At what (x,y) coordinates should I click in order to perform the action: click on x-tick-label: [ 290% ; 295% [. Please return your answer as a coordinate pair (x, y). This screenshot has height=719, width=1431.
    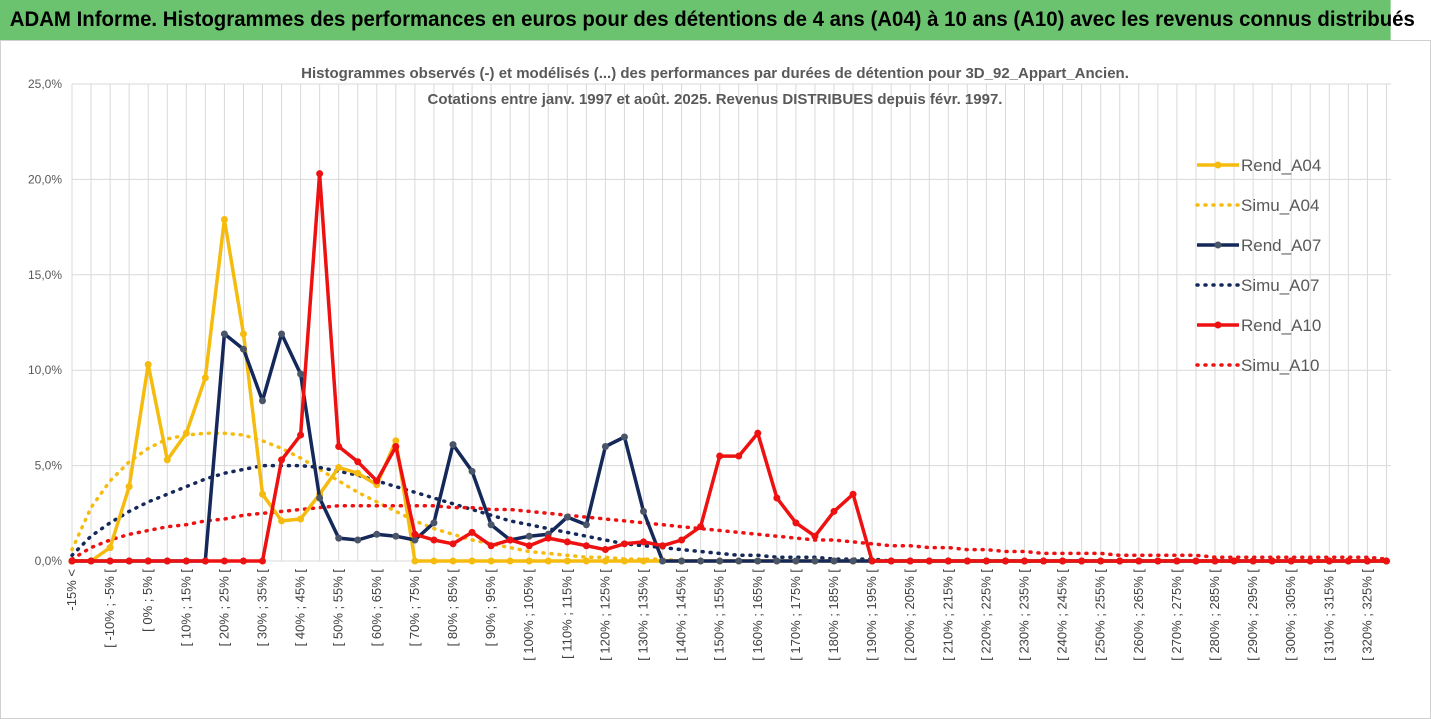
    Looking at the image, I should click on (1252, 615).